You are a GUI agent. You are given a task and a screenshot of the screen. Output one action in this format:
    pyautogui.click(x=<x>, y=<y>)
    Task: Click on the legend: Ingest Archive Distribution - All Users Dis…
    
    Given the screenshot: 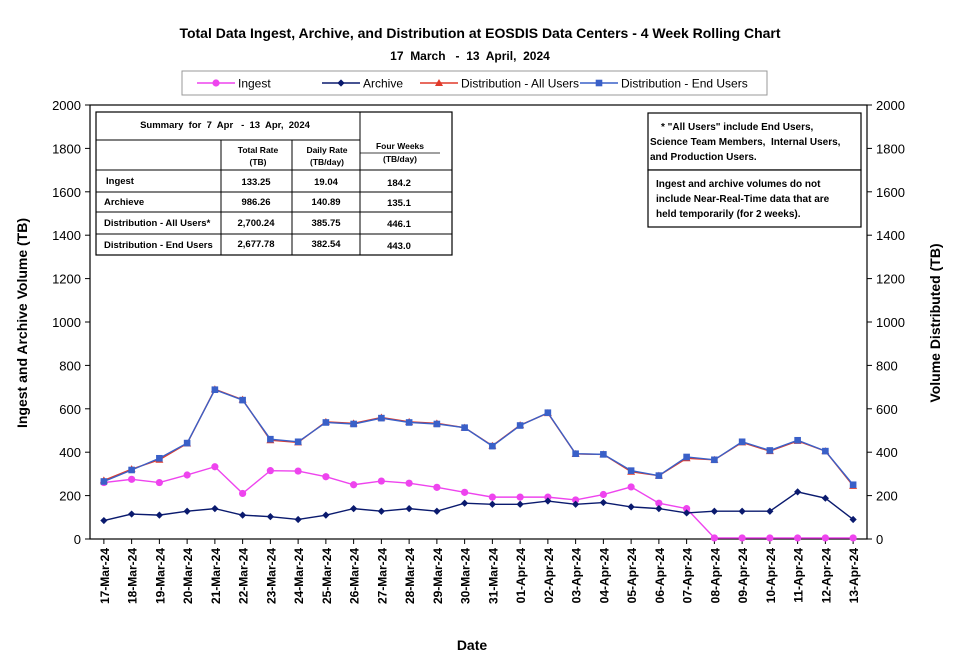 What is the action you would take?
    pyautogui.click(x=474, y=83)
    